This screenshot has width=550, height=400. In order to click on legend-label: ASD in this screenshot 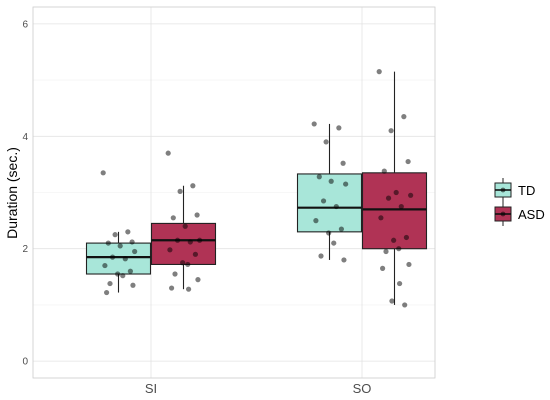, I will do `click(531, 214)`.